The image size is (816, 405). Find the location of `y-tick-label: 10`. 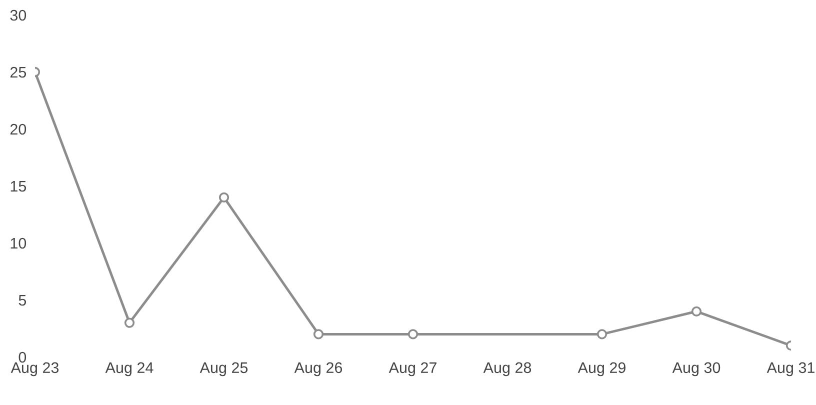

y-tick-label: 10 is located at coordinates (18, 243).